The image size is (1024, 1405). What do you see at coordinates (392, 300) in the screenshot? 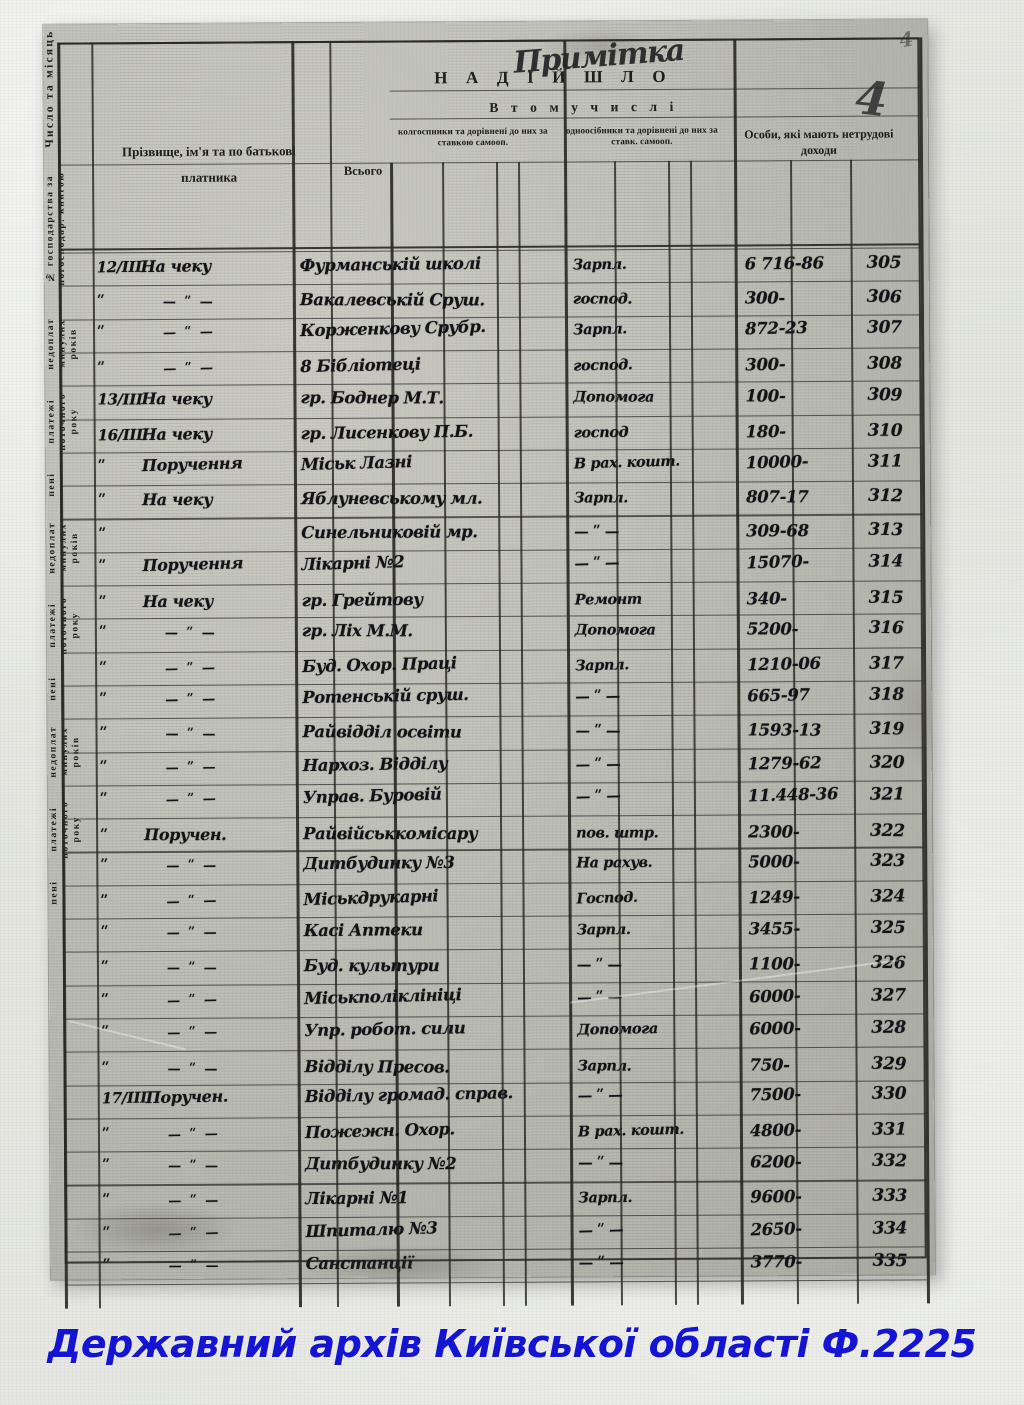
I see `cell-payer: Вакалевській Сруш.` at bounding box center [392, 300].